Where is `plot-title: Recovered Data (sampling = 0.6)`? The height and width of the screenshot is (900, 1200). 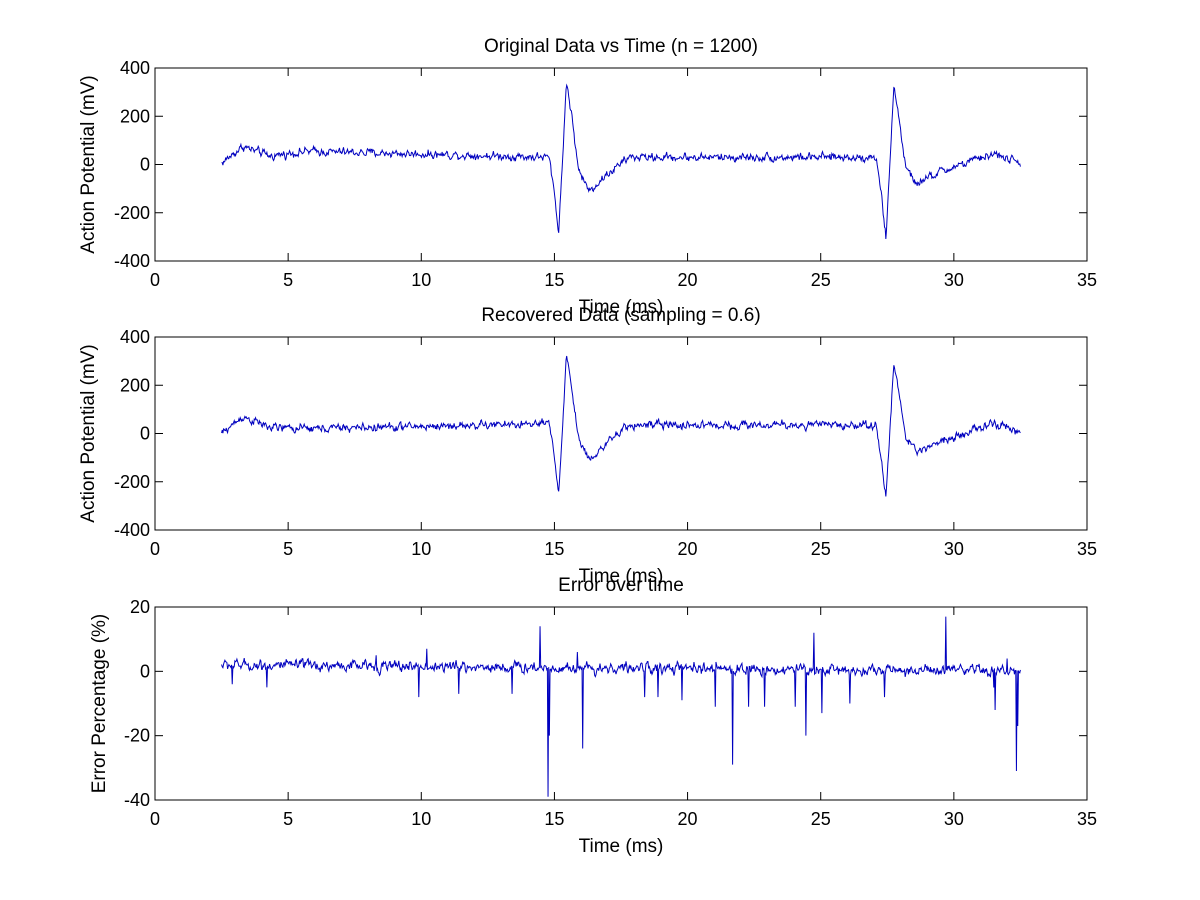
plot-title: Recovered Data (sampling = 0.6) is located at coordinates (620, 315).